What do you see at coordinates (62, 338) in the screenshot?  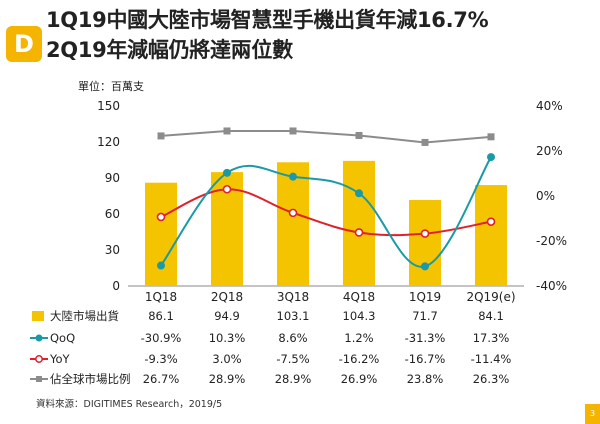 I see `legend-label: QoQ` at bounding box center [62, 338].